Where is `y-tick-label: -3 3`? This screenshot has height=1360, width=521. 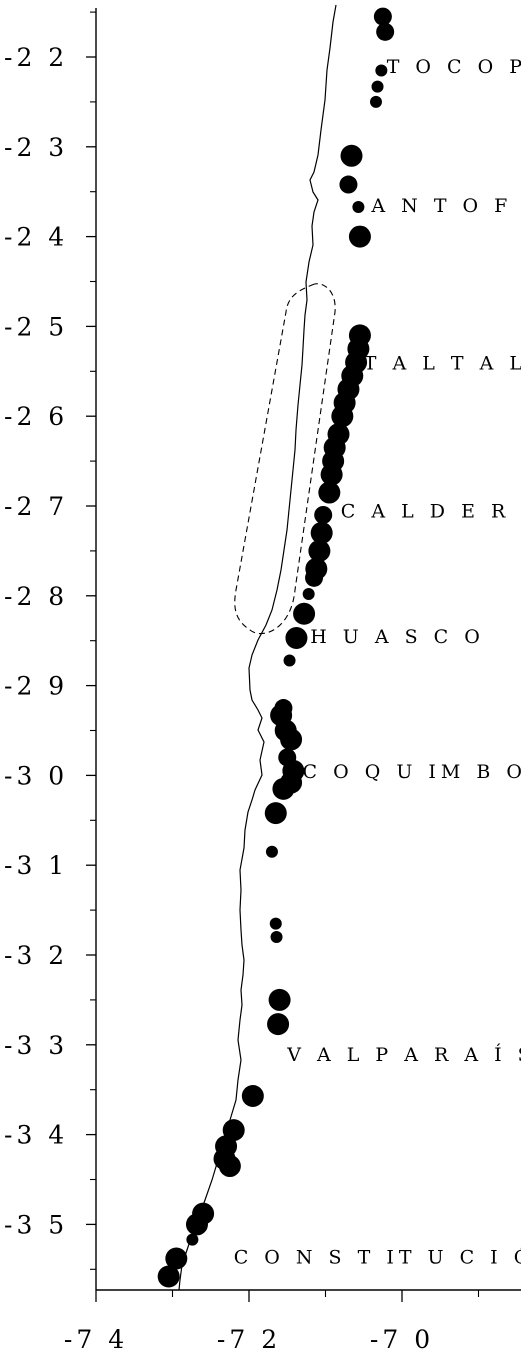 y-tick-label: -3 3 is located at coordinates (36, 1045).